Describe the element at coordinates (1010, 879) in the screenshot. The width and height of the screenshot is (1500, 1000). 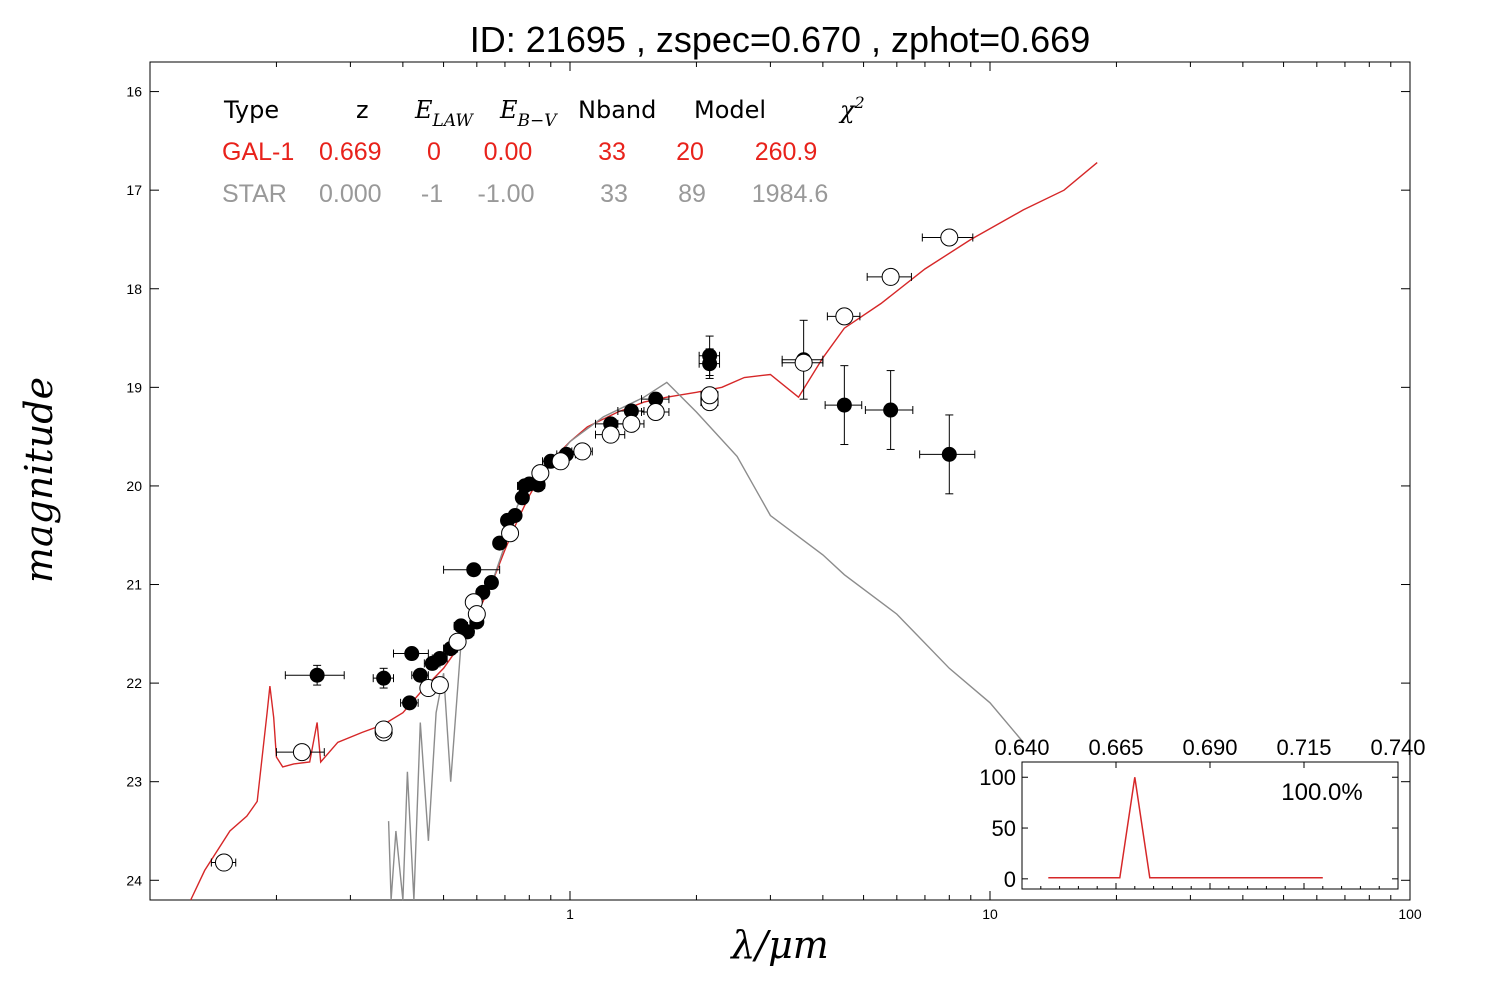
I see `inset-y-tick-label: 0` at that location.